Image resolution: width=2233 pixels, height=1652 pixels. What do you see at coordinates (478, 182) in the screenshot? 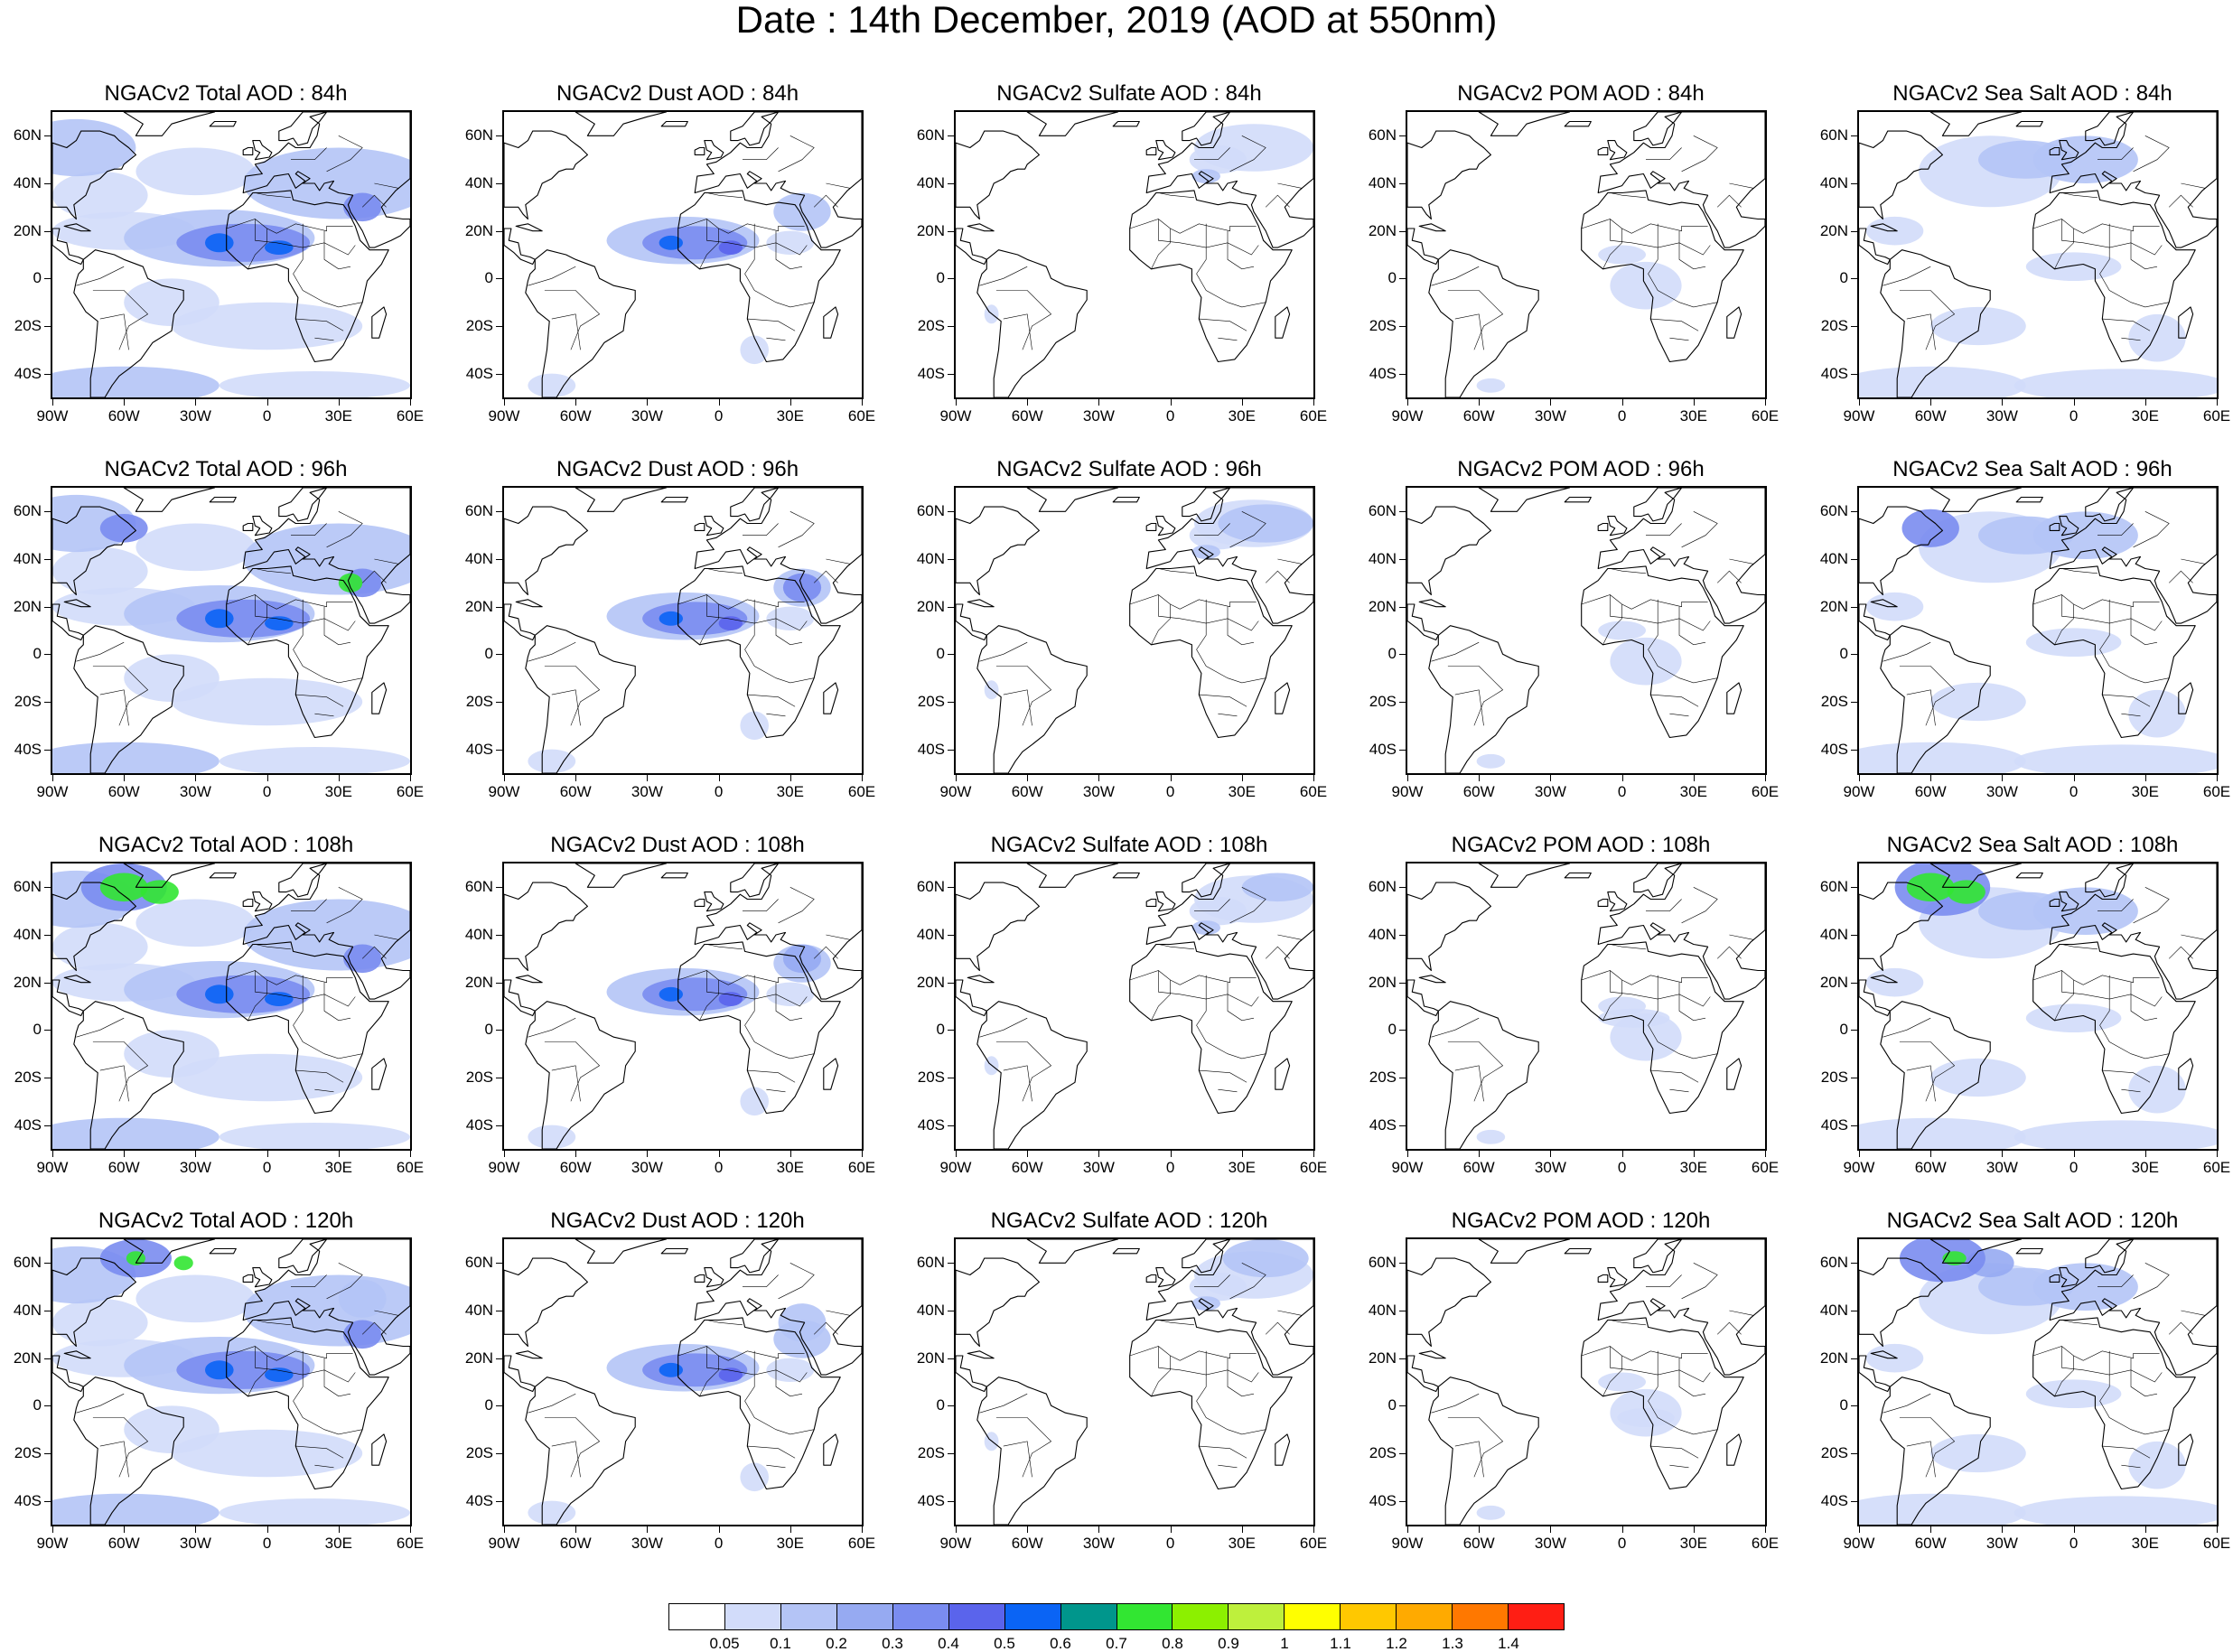
I see `lat-label: 40N` at bounding box center [478, 182].